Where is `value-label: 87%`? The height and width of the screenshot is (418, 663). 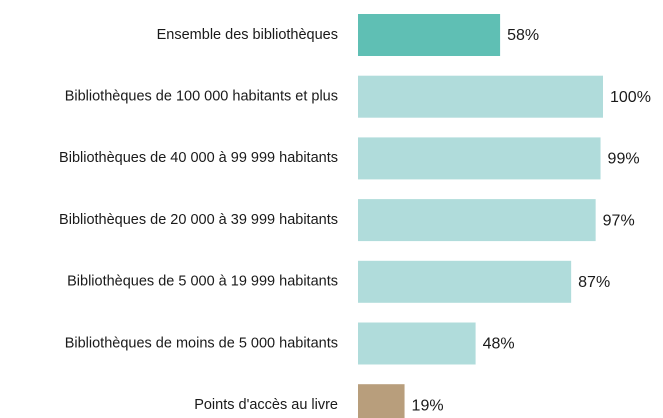
value-label: 87% is located at coordinates (594, 282).